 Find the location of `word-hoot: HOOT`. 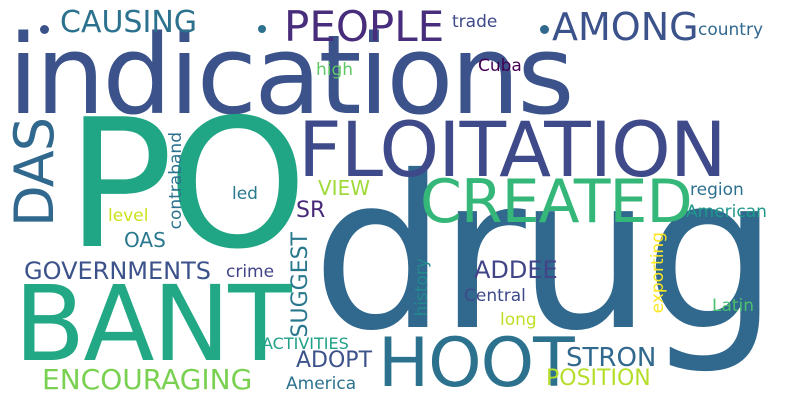

word-hoot: HOOT is located at coordinates (476, 363).